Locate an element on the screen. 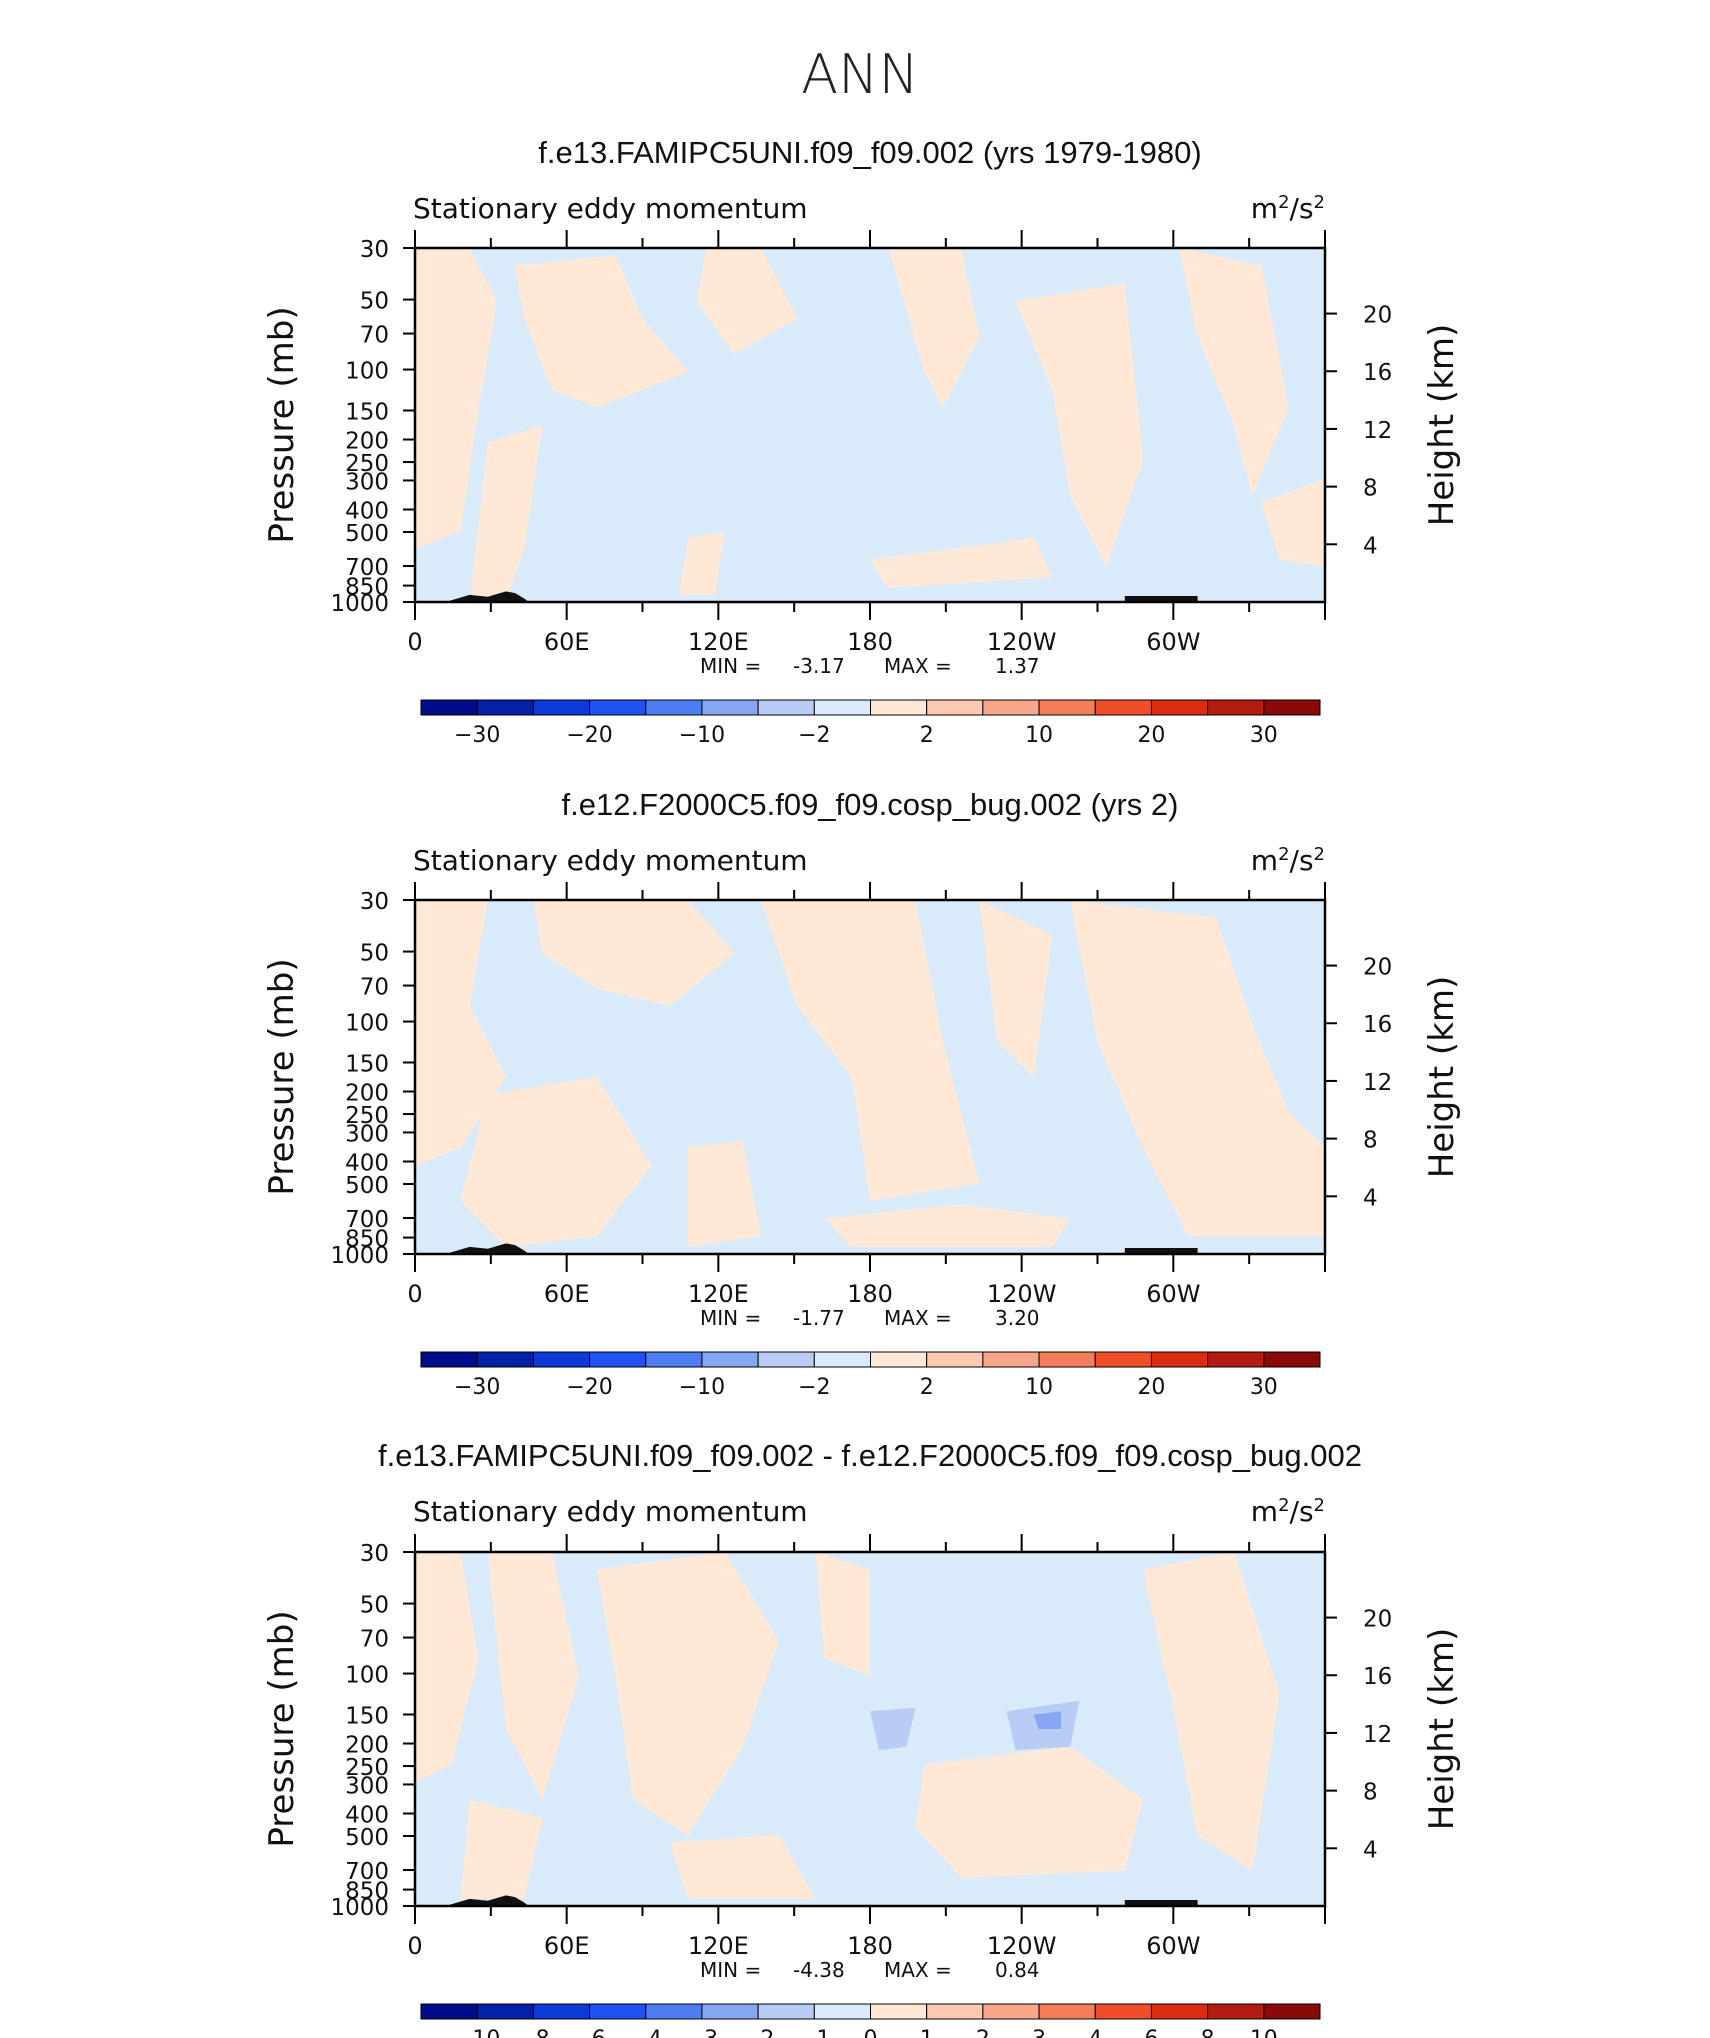  pressure-tick-label: 150 is located at coordinates (367, 1716).